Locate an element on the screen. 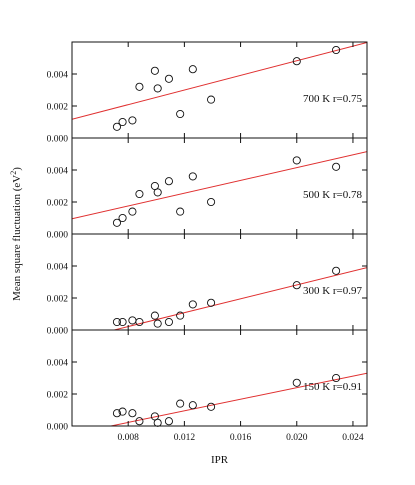 The height and width of the screenshot is (485, 415). x-axis-title: IPR is located at coordinates (220, 460).